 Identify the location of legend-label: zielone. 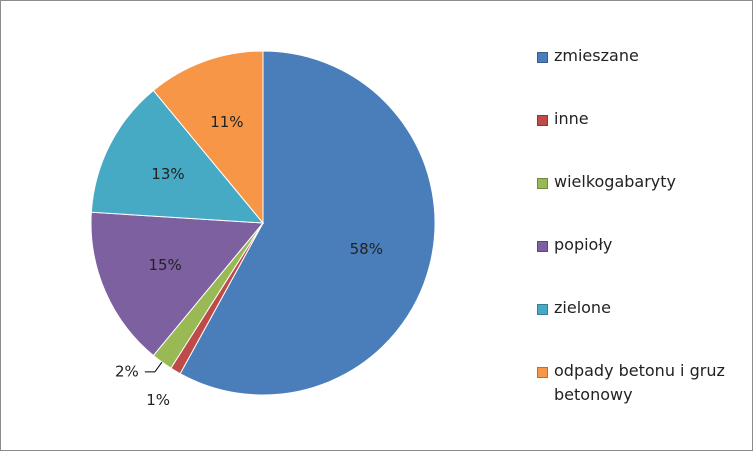
(582, 307).